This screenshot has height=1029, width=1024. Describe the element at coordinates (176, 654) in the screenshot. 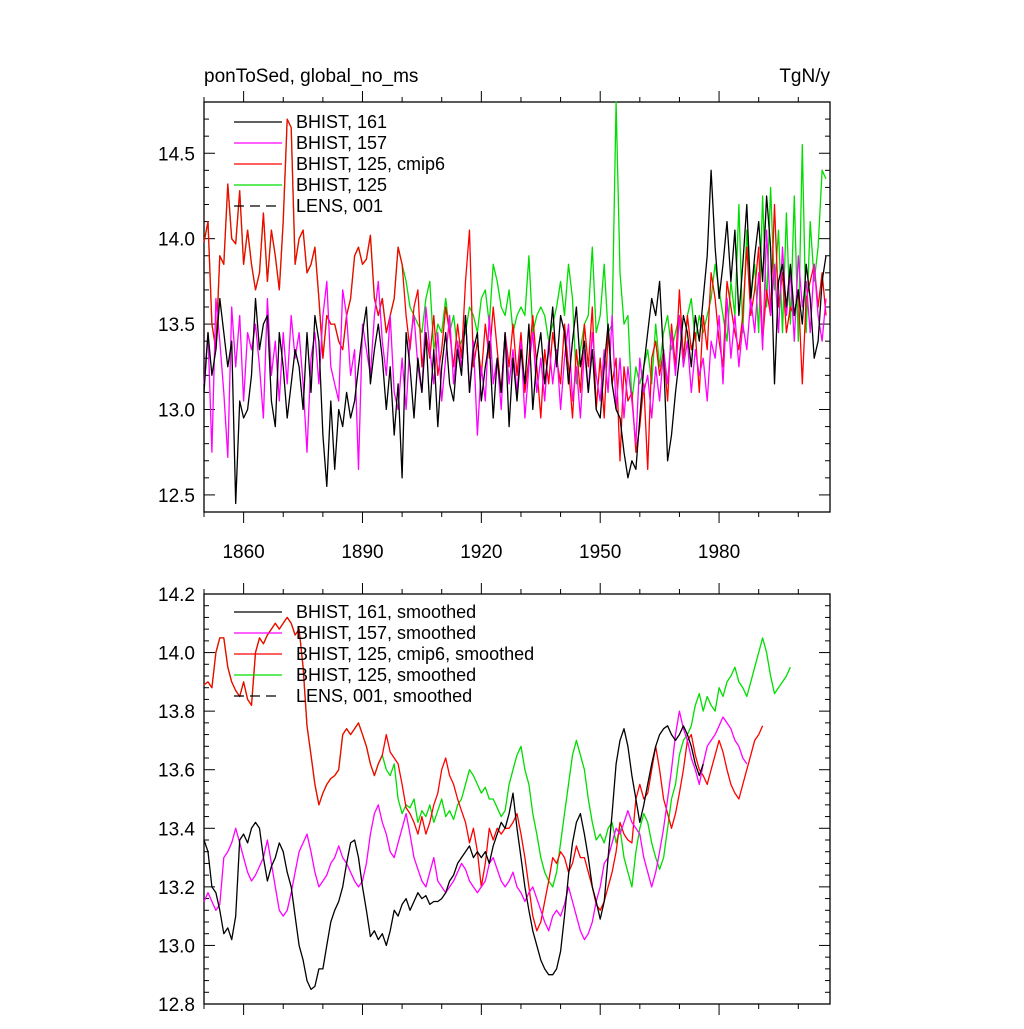

I see `bottom-ytick-label: 14.0` at that location.